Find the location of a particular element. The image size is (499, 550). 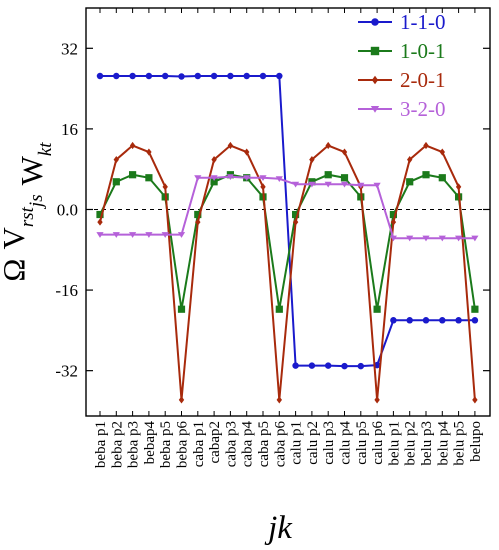

y-tick-label: 0.0 is located at coordinates (67, 209).